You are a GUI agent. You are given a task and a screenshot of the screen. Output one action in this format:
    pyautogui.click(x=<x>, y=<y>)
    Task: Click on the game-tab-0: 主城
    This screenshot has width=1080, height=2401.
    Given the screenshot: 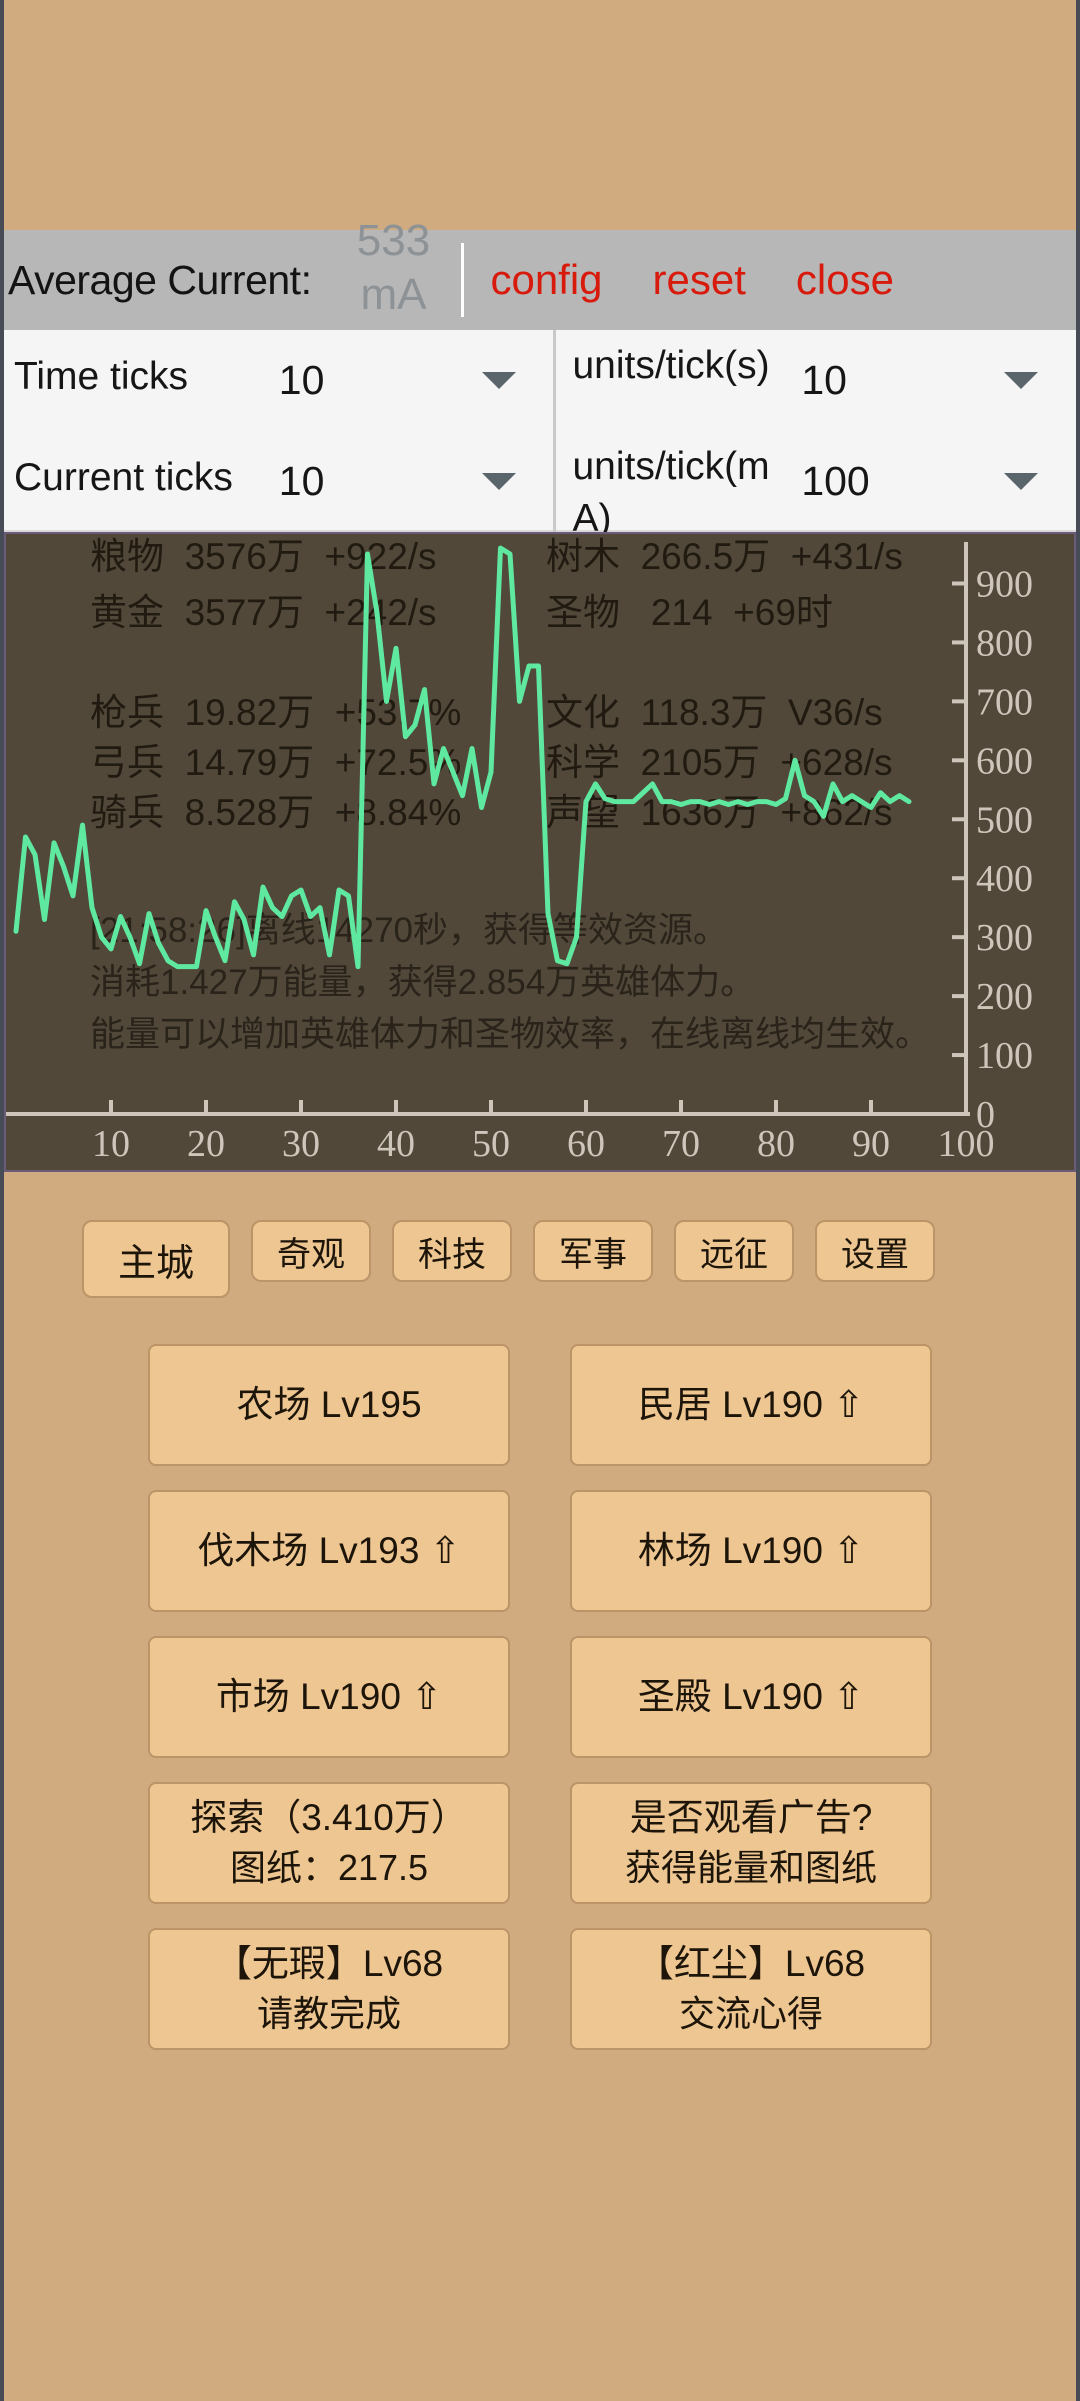 What is the action you would take?
    pyautogui.click(x=156, y=1259)
    